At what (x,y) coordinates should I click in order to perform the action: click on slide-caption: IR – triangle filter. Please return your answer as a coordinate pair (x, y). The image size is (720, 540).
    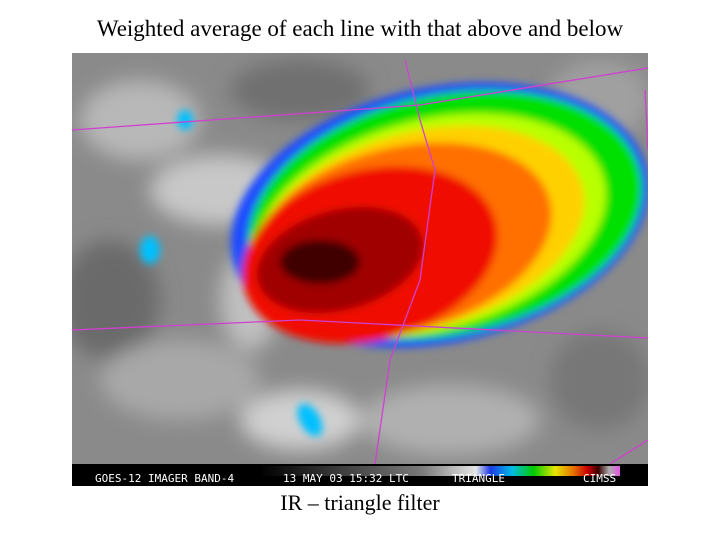
    Looking at the image, I should click on (360, 502).